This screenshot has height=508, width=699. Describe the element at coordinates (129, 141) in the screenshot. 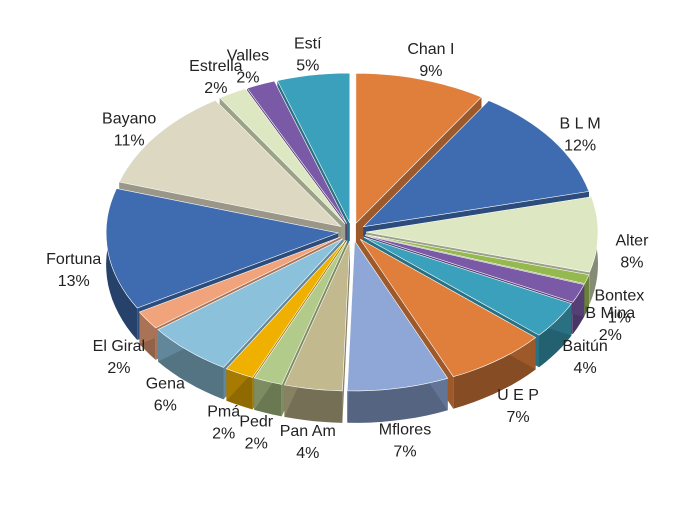

I see `slice-value-label: 11%` at that location.